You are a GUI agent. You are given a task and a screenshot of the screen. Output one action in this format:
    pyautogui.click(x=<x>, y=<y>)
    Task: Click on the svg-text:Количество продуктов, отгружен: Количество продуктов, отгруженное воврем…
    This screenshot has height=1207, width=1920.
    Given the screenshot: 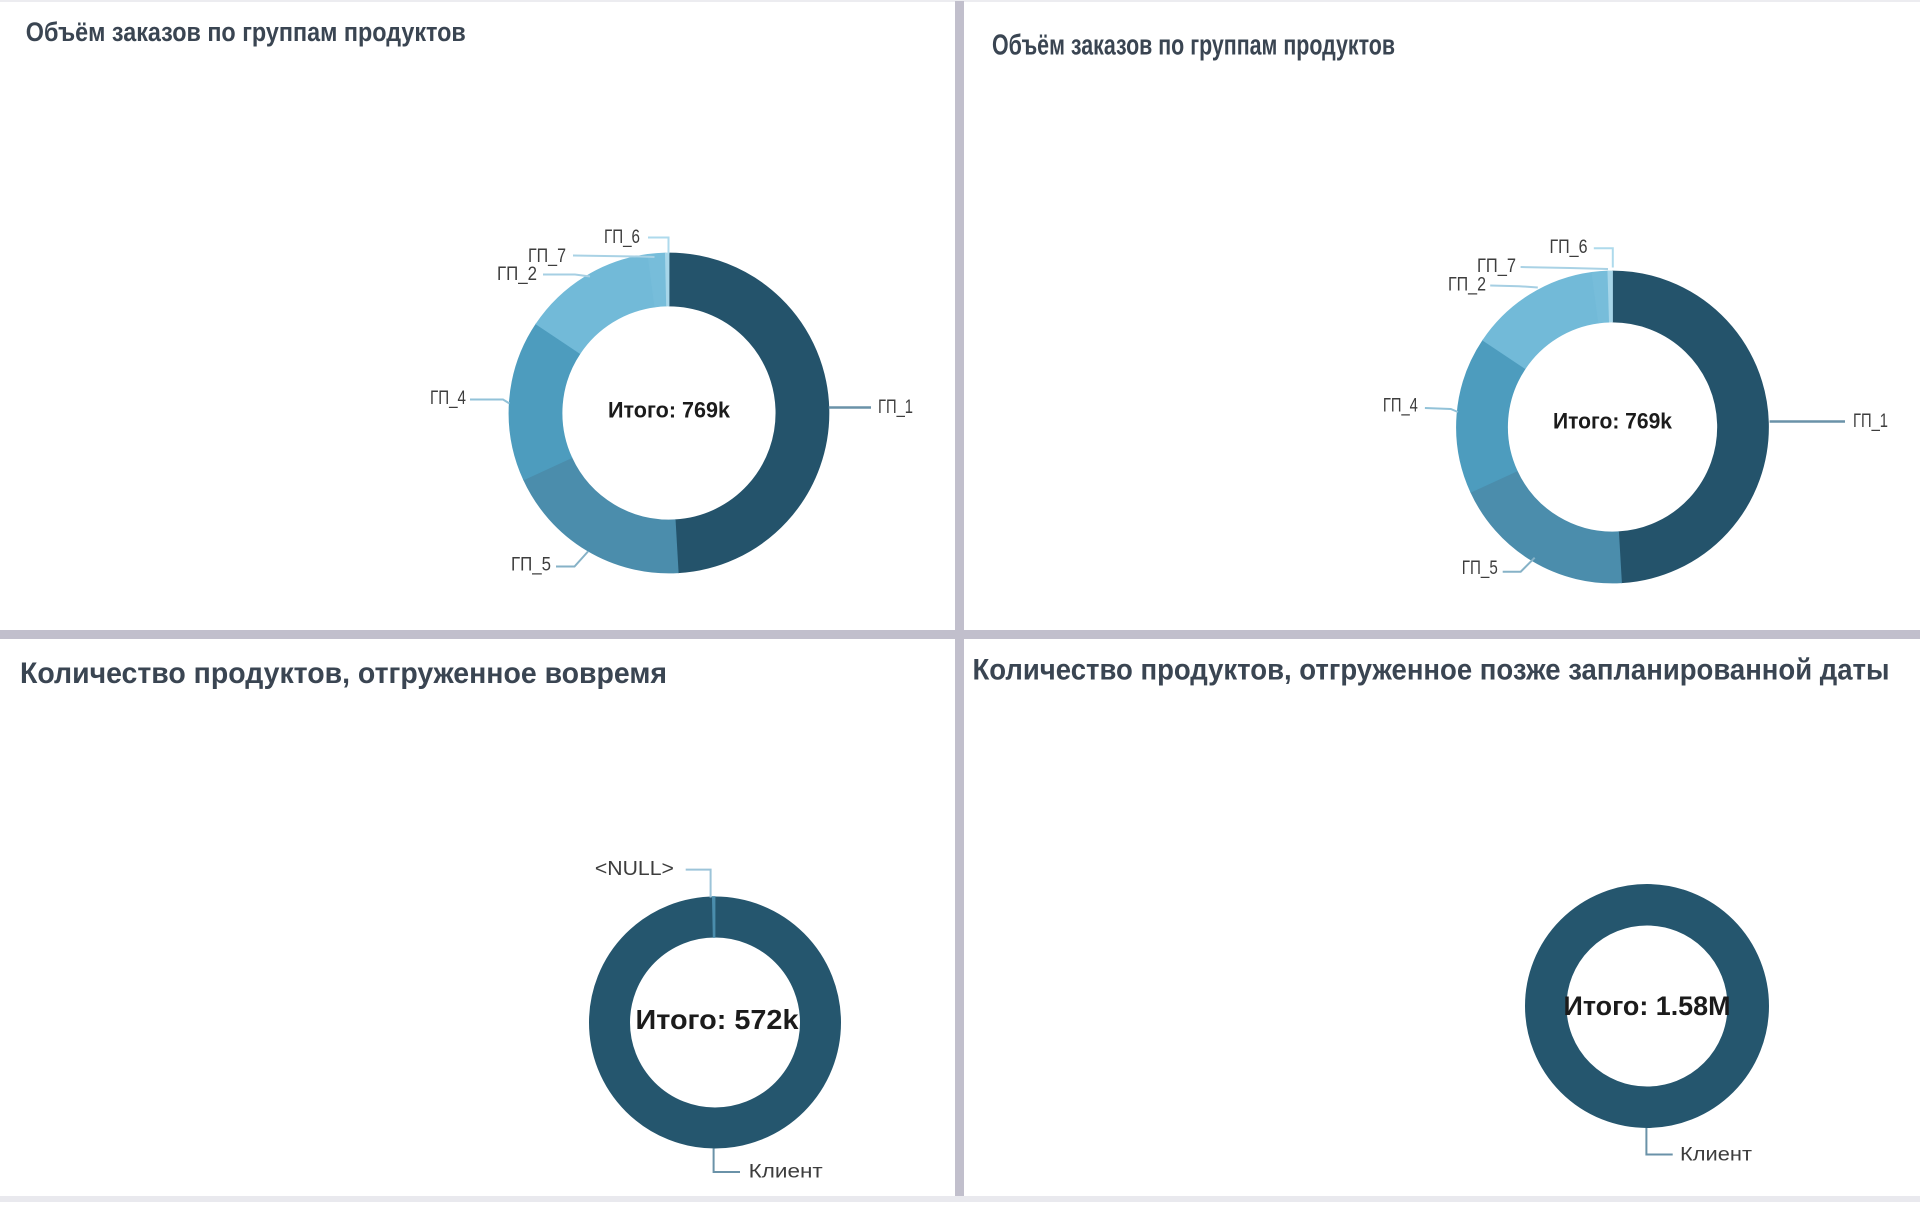 What is the action you would take?
    pyautogui.click(x=343, y=673)
    